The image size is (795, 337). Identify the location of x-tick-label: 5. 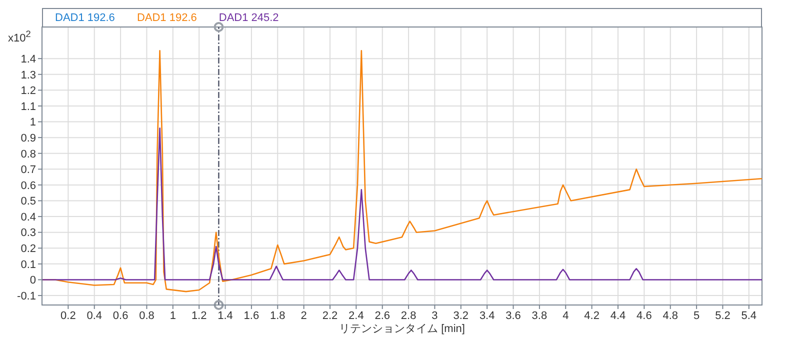
(696, 316).